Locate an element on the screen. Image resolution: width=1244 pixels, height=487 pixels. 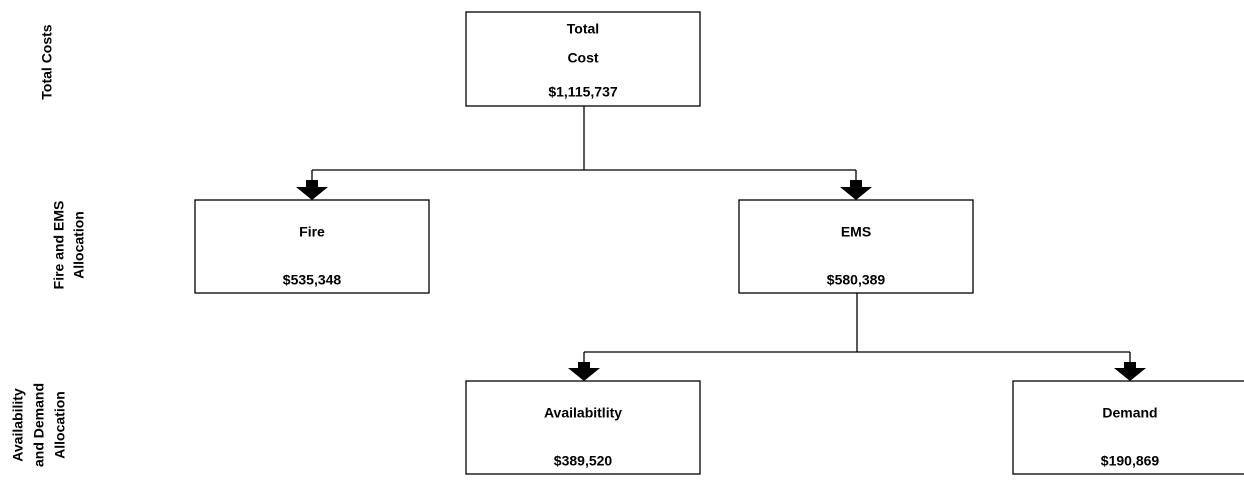
node-label: EMS is located at coordinates (856, 232).